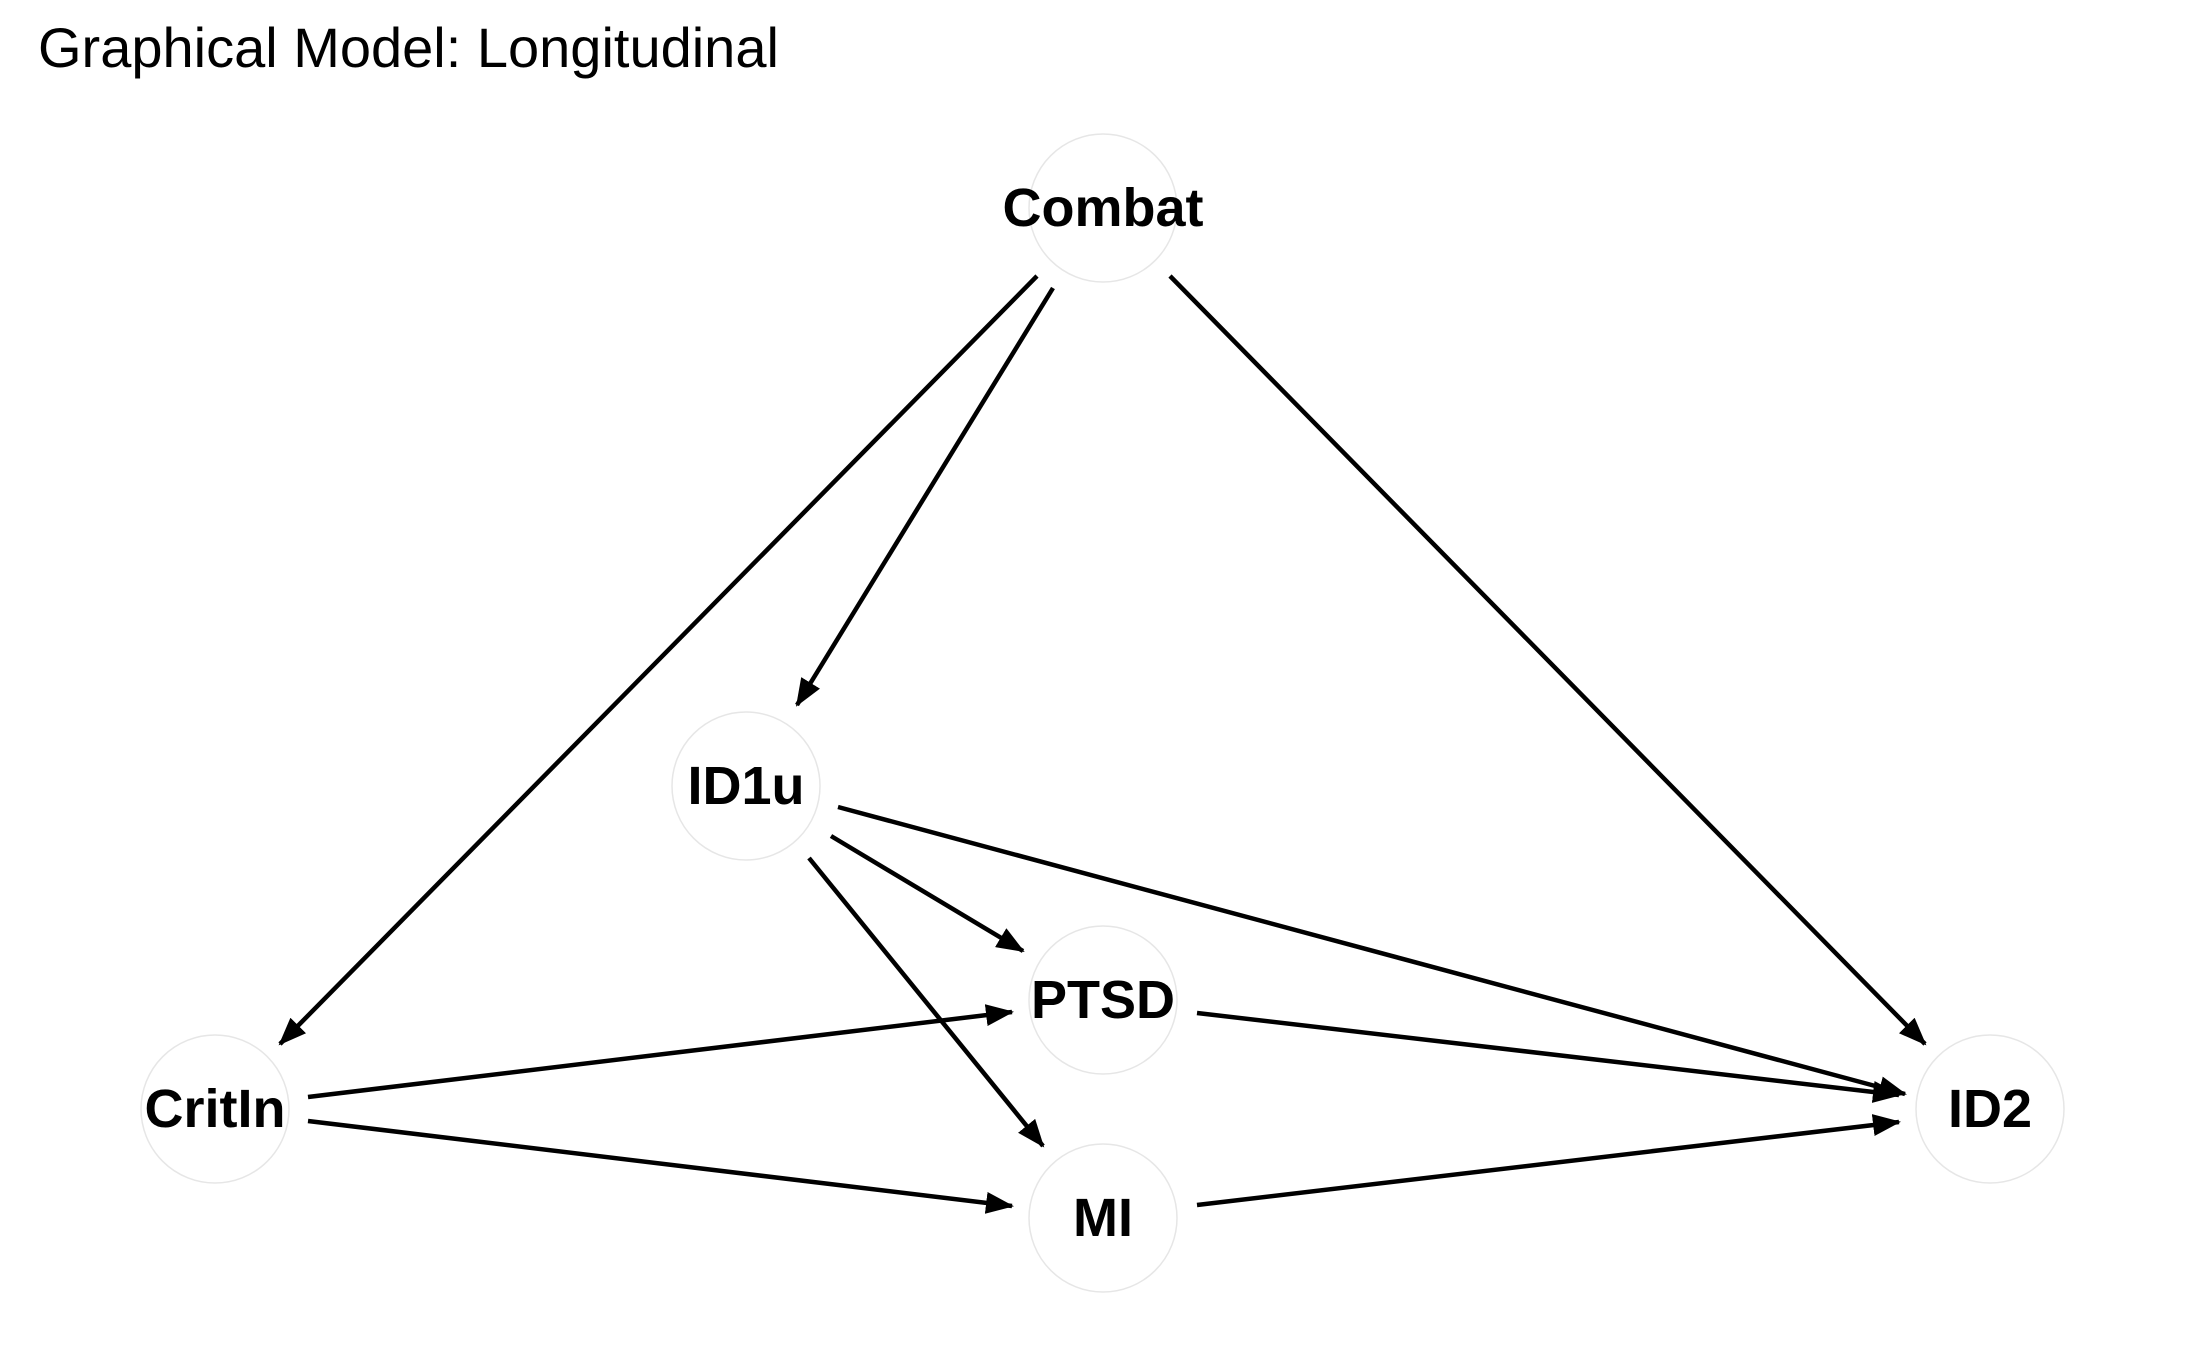 Image resolution: width=2187 pixels, height=1351 pixels. Describe the element at coordinates (408, 47) in the screenshot. I see `diagram-title: Graphical Model: Longitudinal` at that location.